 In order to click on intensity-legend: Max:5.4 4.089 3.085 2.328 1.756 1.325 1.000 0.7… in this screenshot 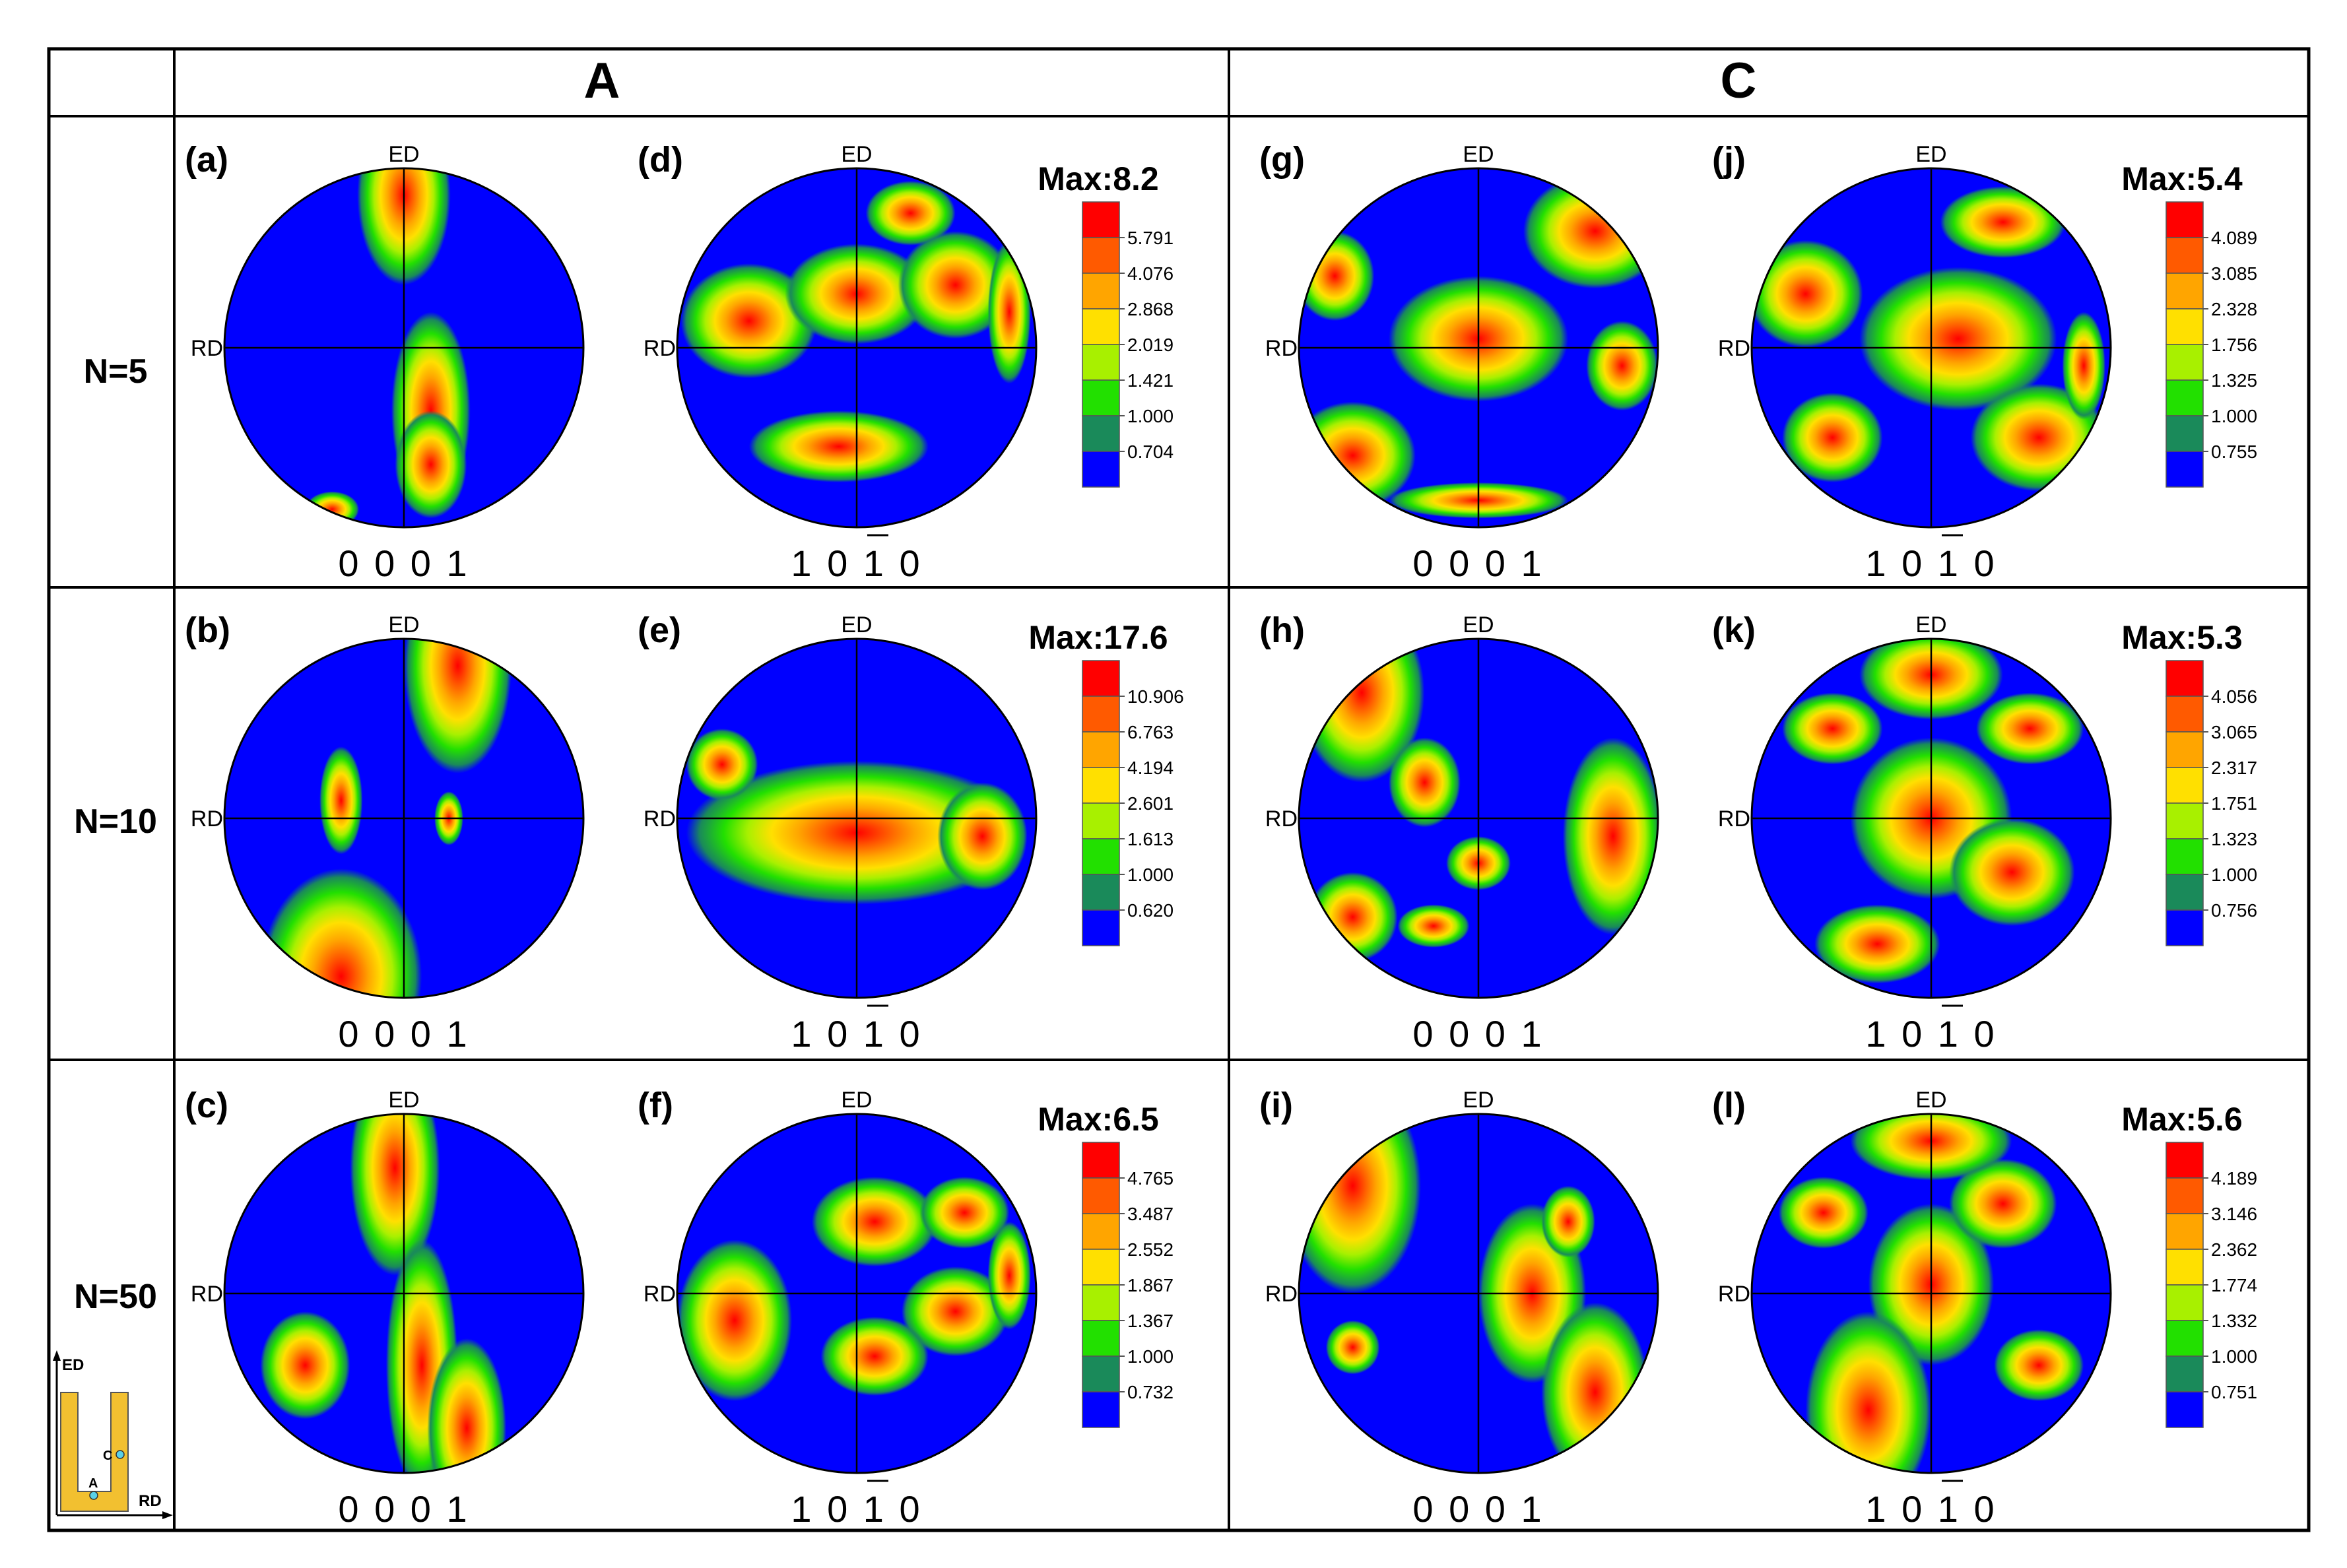, I will do `click(2189, 324)`.